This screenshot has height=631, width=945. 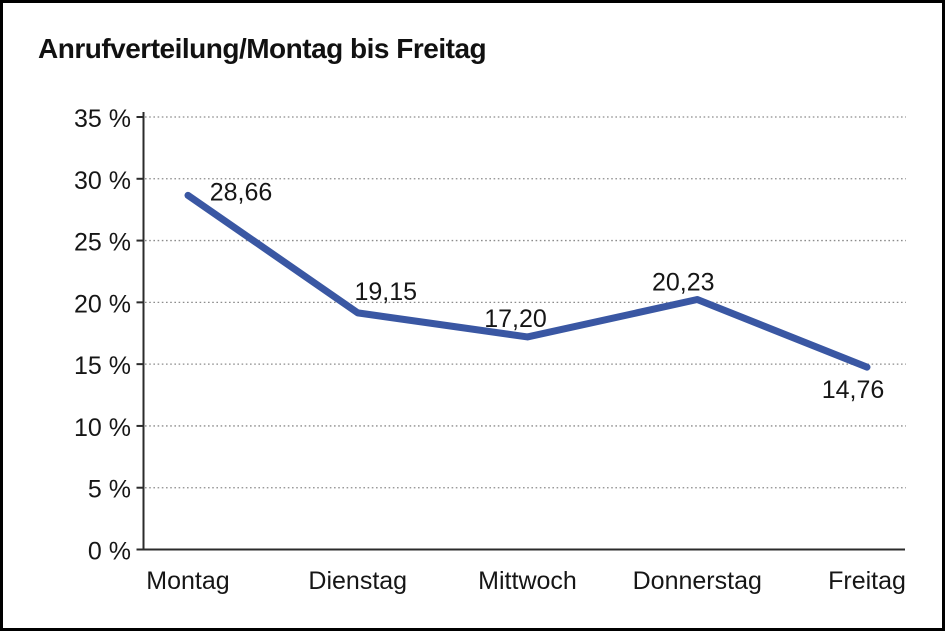 What do you see at coordinates (357, 581) in the screenshot?
I see `x-category-label: Dienstag` at bounding box center [357, 581].